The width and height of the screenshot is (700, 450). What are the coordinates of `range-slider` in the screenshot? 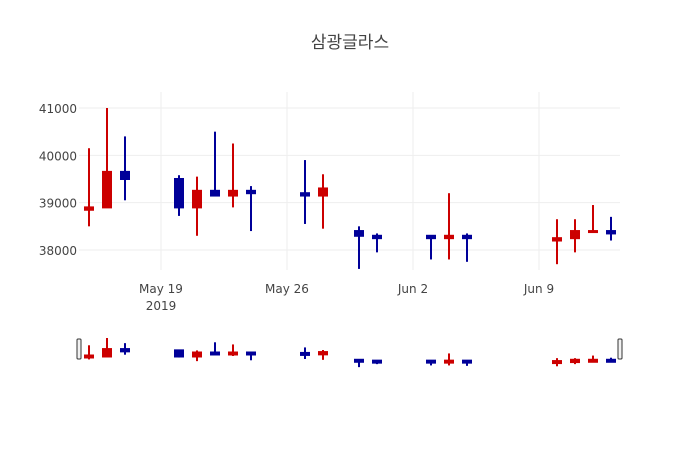 It's located at (349, 353).